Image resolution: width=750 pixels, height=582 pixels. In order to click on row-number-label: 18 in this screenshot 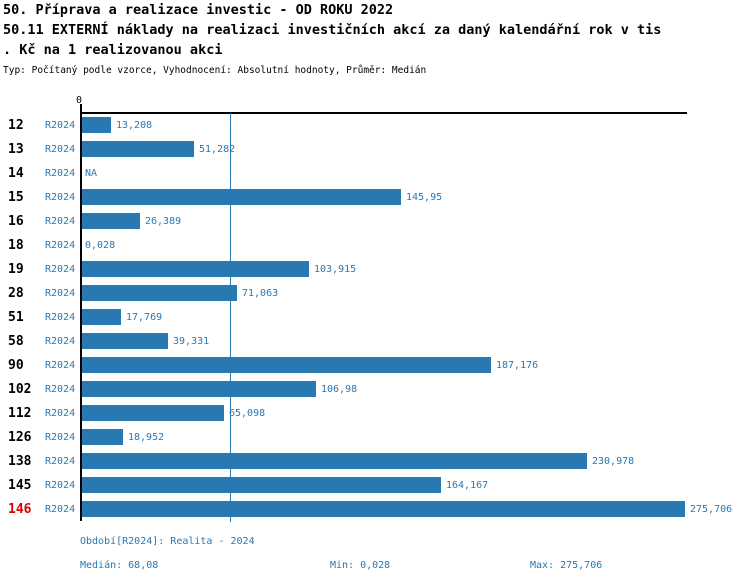, I will do `click(16, 245)`.